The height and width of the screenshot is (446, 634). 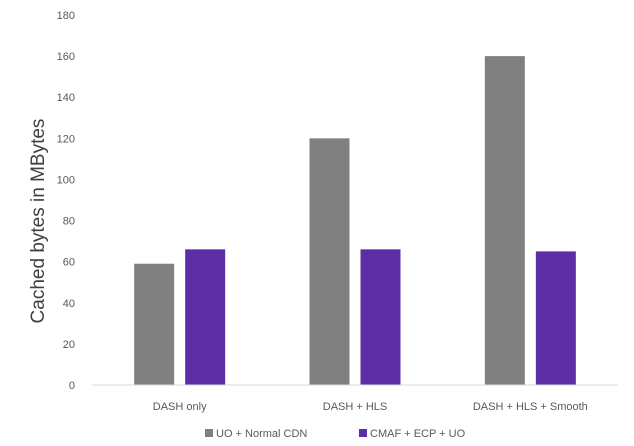 I want to click on y-tick-label: 160, so click(x=66, y=57).